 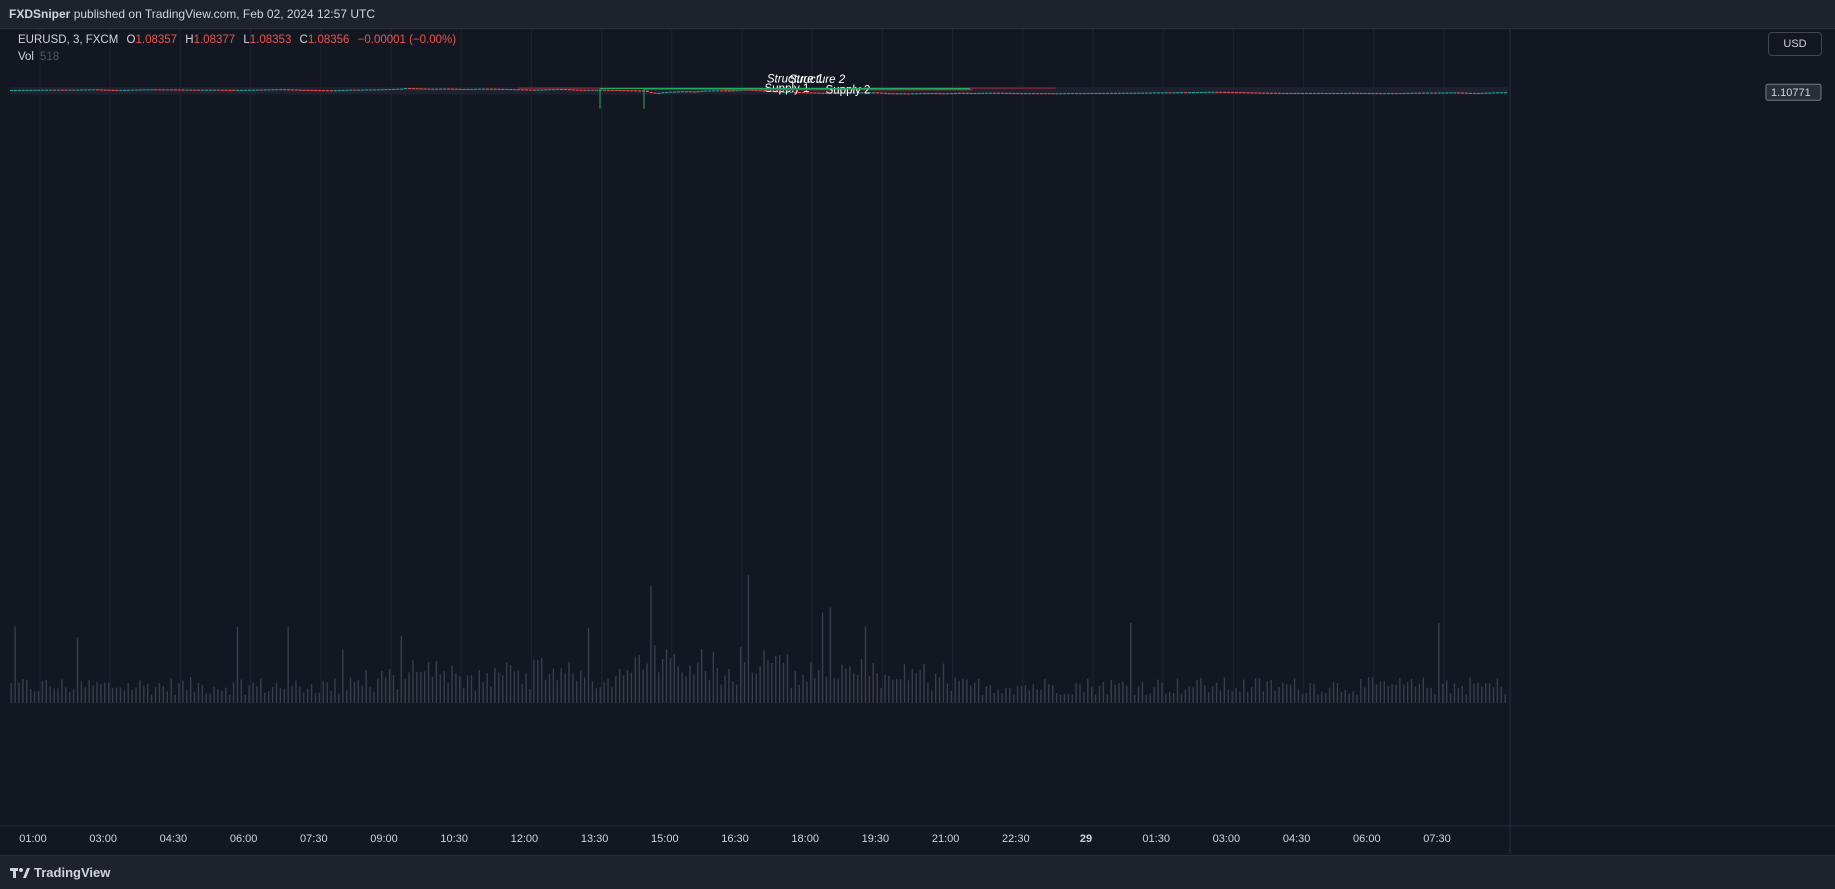 What do you see at coordinates (39, 14) in the screenshot?
I see `author-name: FXDSniper` at bounding box center [39, 14].